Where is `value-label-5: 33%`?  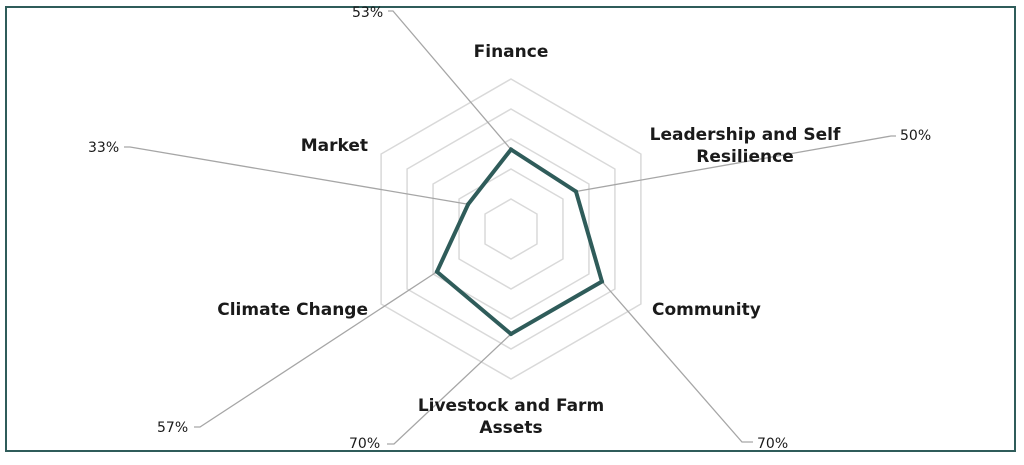 value-label-5: 33% is located at coordinates (103, 148).